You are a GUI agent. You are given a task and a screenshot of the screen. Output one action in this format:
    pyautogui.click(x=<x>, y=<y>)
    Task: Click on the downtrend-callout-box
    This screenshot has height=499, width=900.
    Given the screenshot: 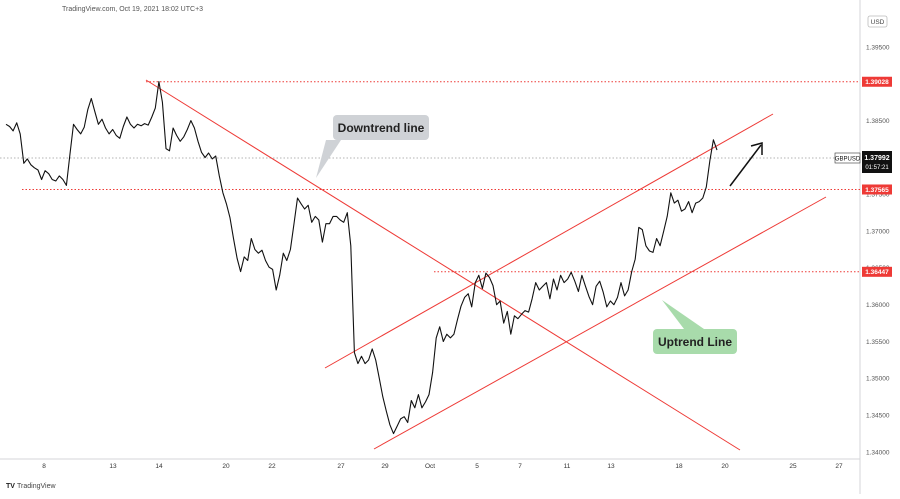 What is the action you would take?
    pyautogui.click(x=381, y=127)
    